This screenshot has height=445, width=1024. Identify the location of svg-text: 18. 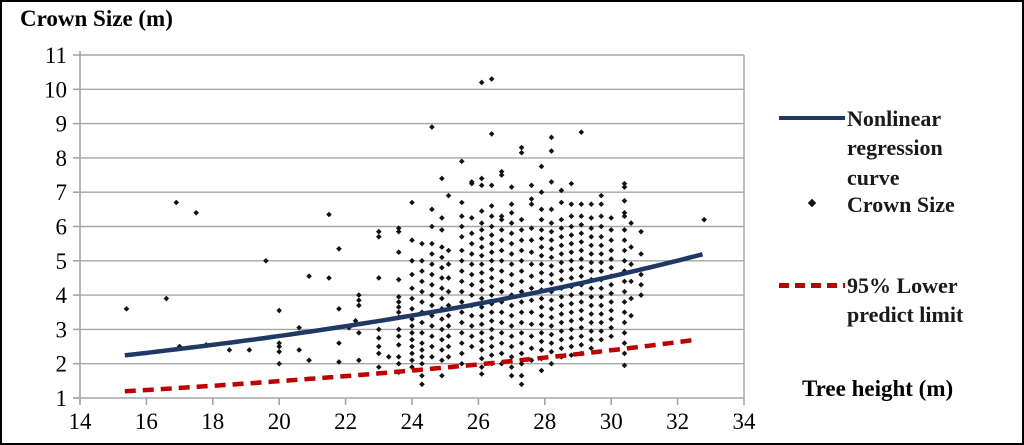
(212, 421).